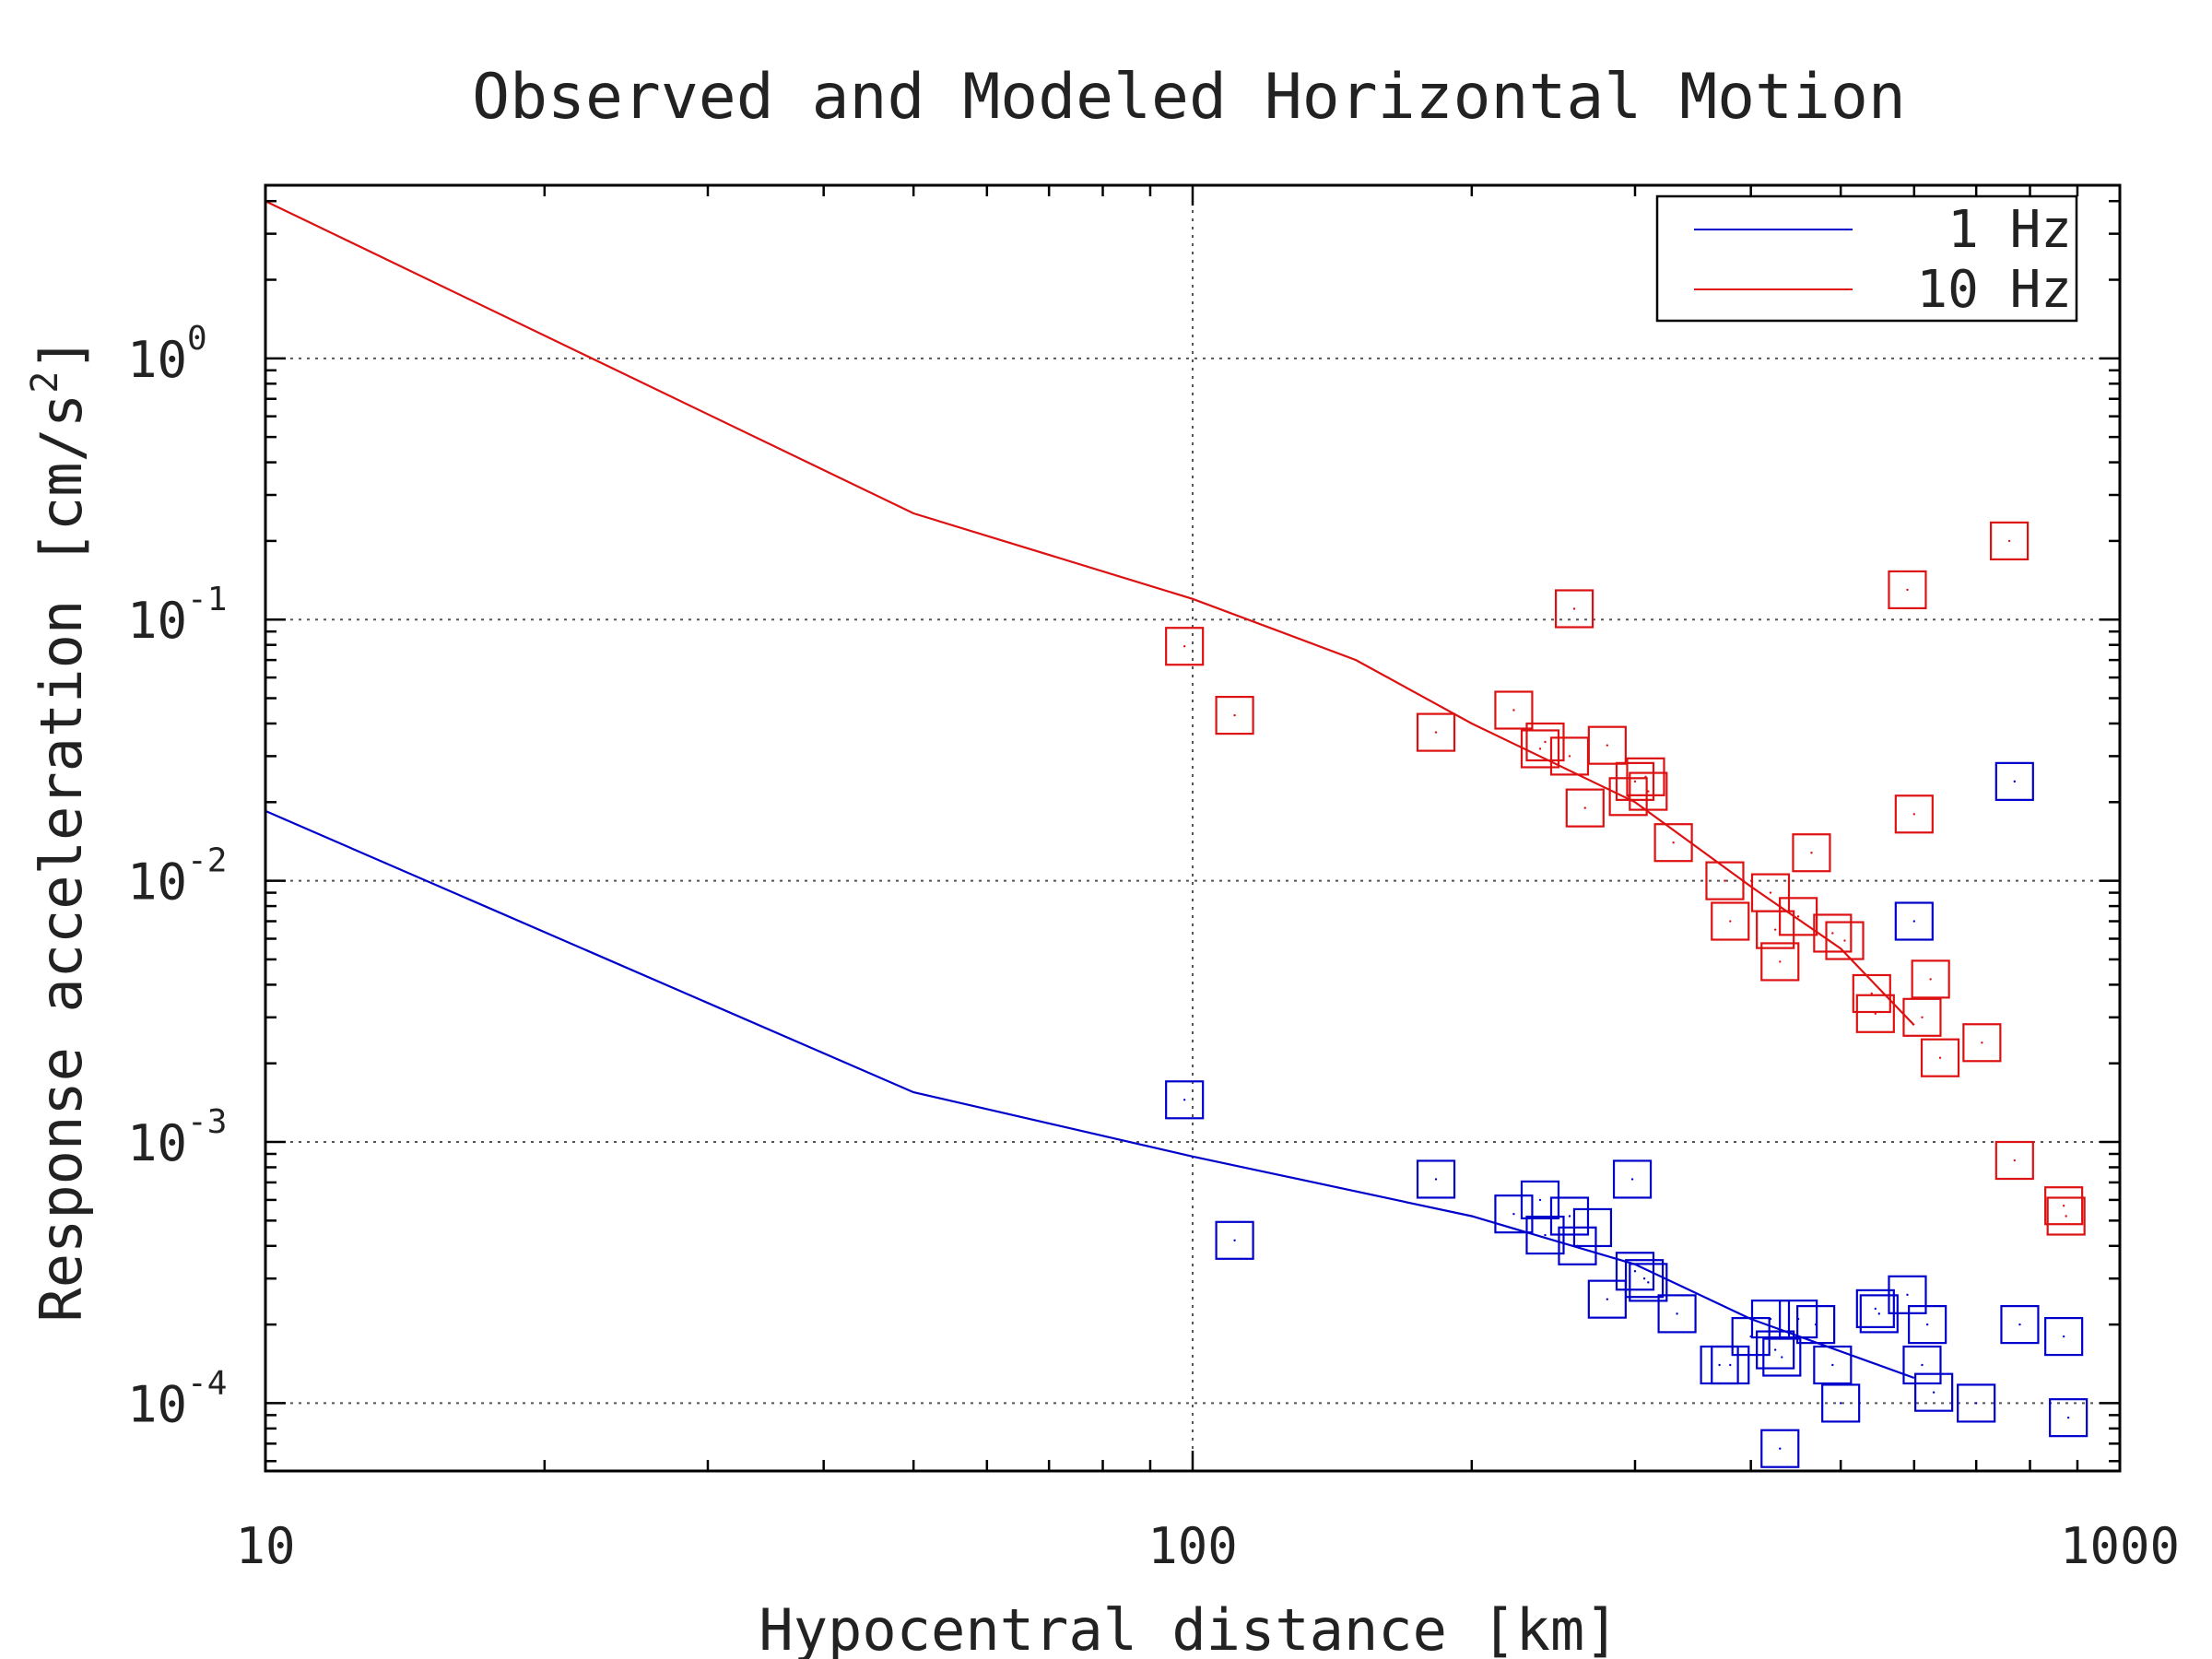 The image size is (2212, 1659). Describe the element at coordinates (1189, 97) in the screenshot. I see `chart-title: Observed and Modeled Horizontal Motion` at that location.